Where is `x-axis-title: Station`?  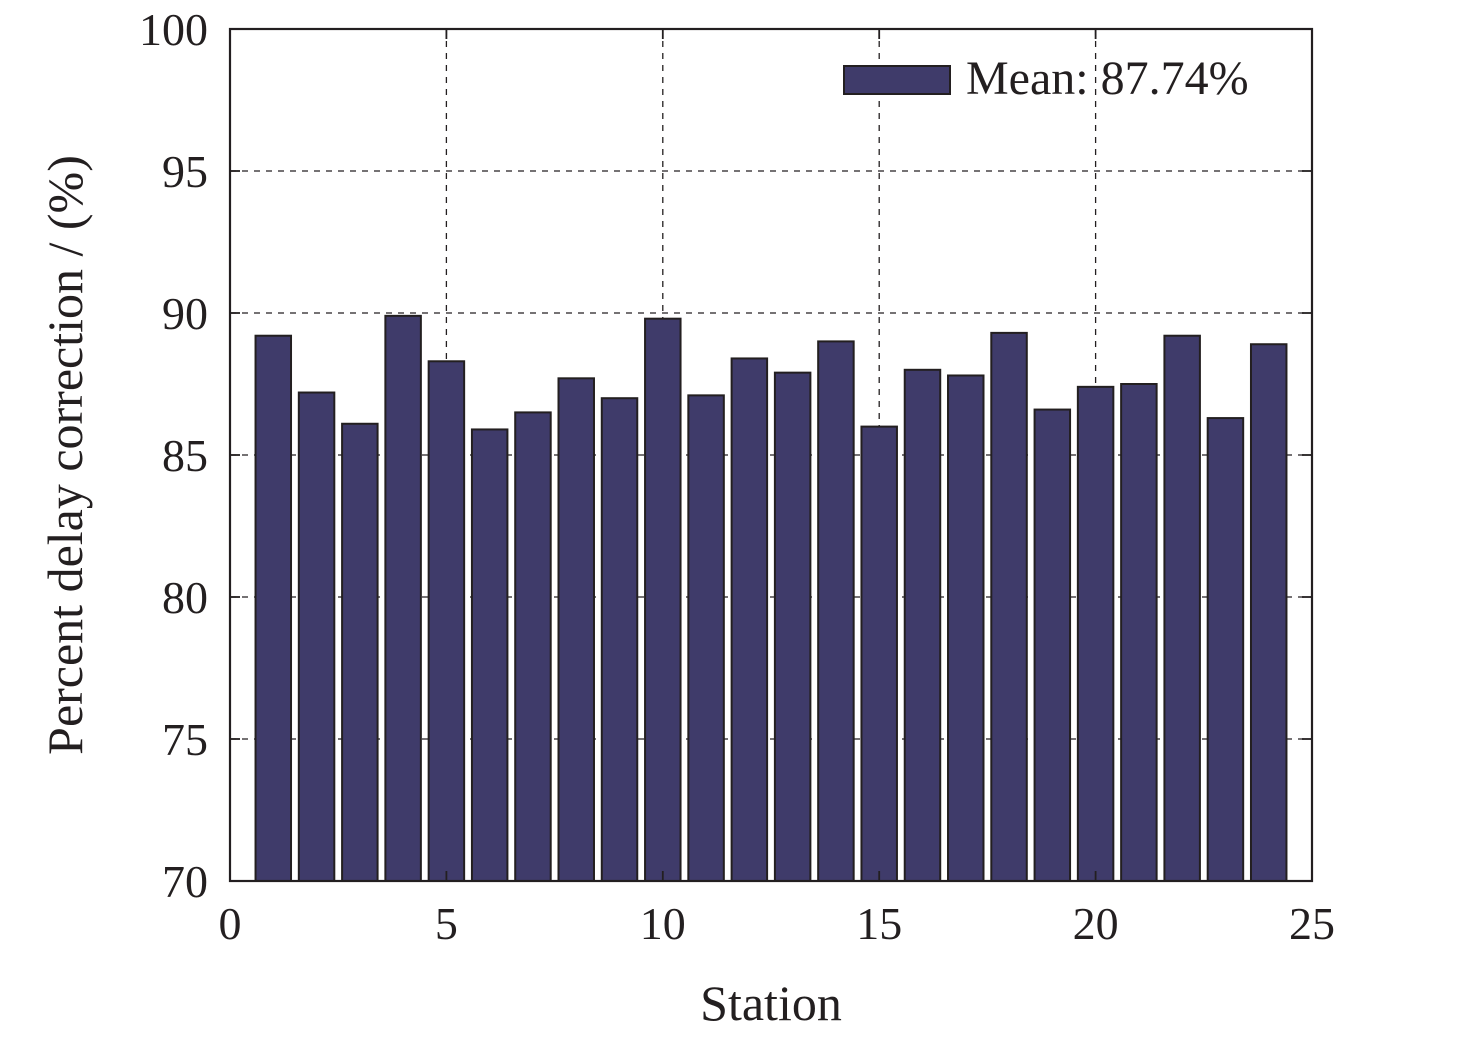 x-axis-title: Station is located at coordinates (771, 1003).